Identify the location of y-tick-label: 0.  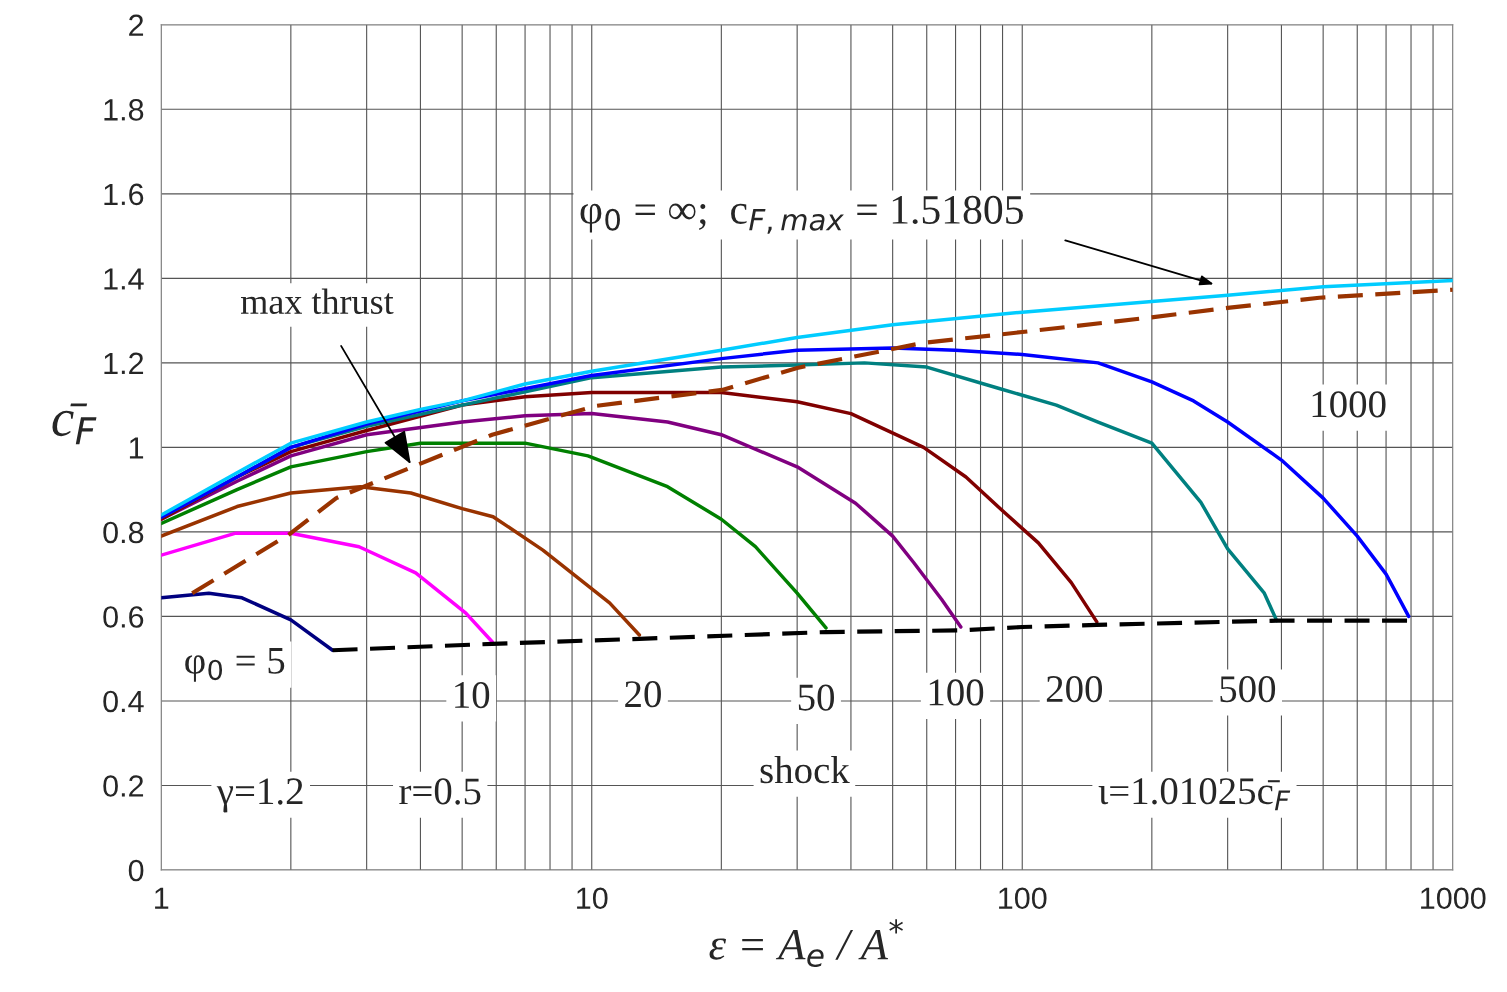
(136, 870).